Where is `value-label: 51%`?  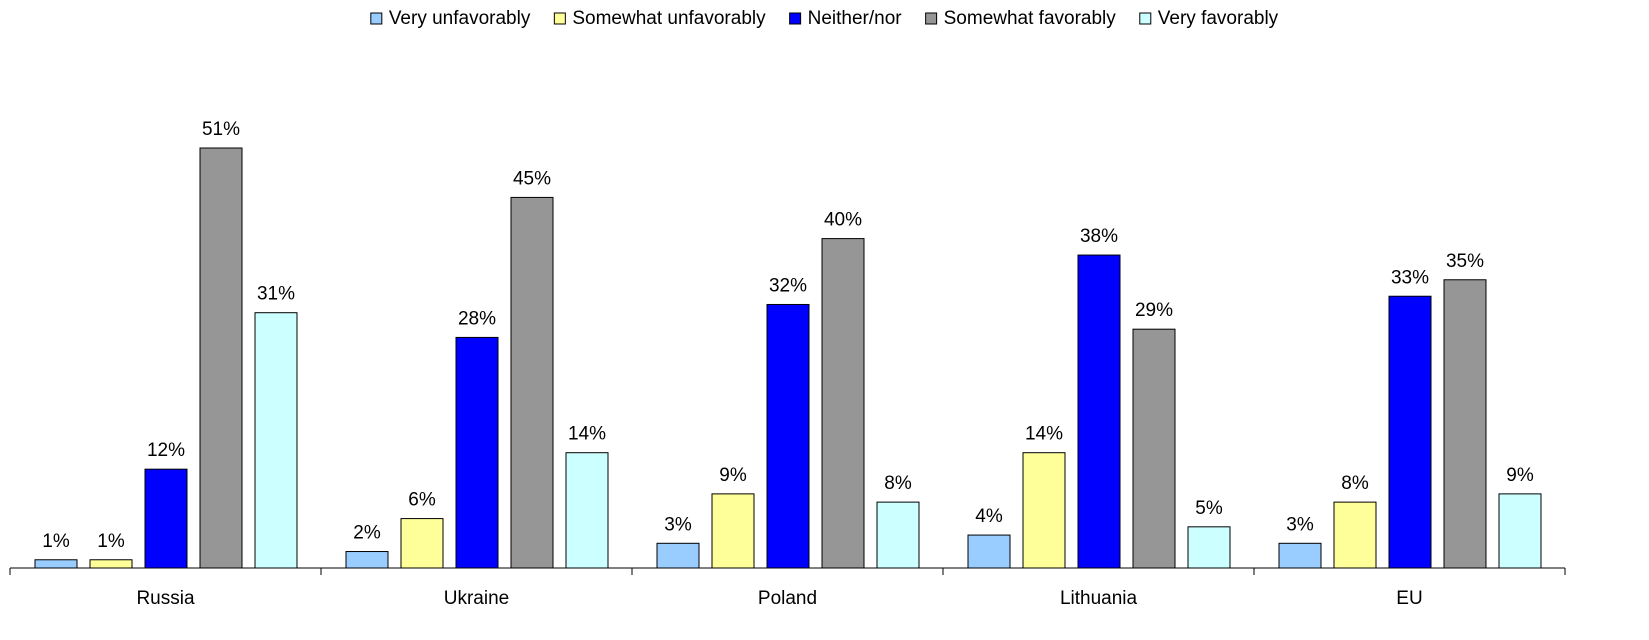
value-label: 51% is located at coordinates (221, 129).